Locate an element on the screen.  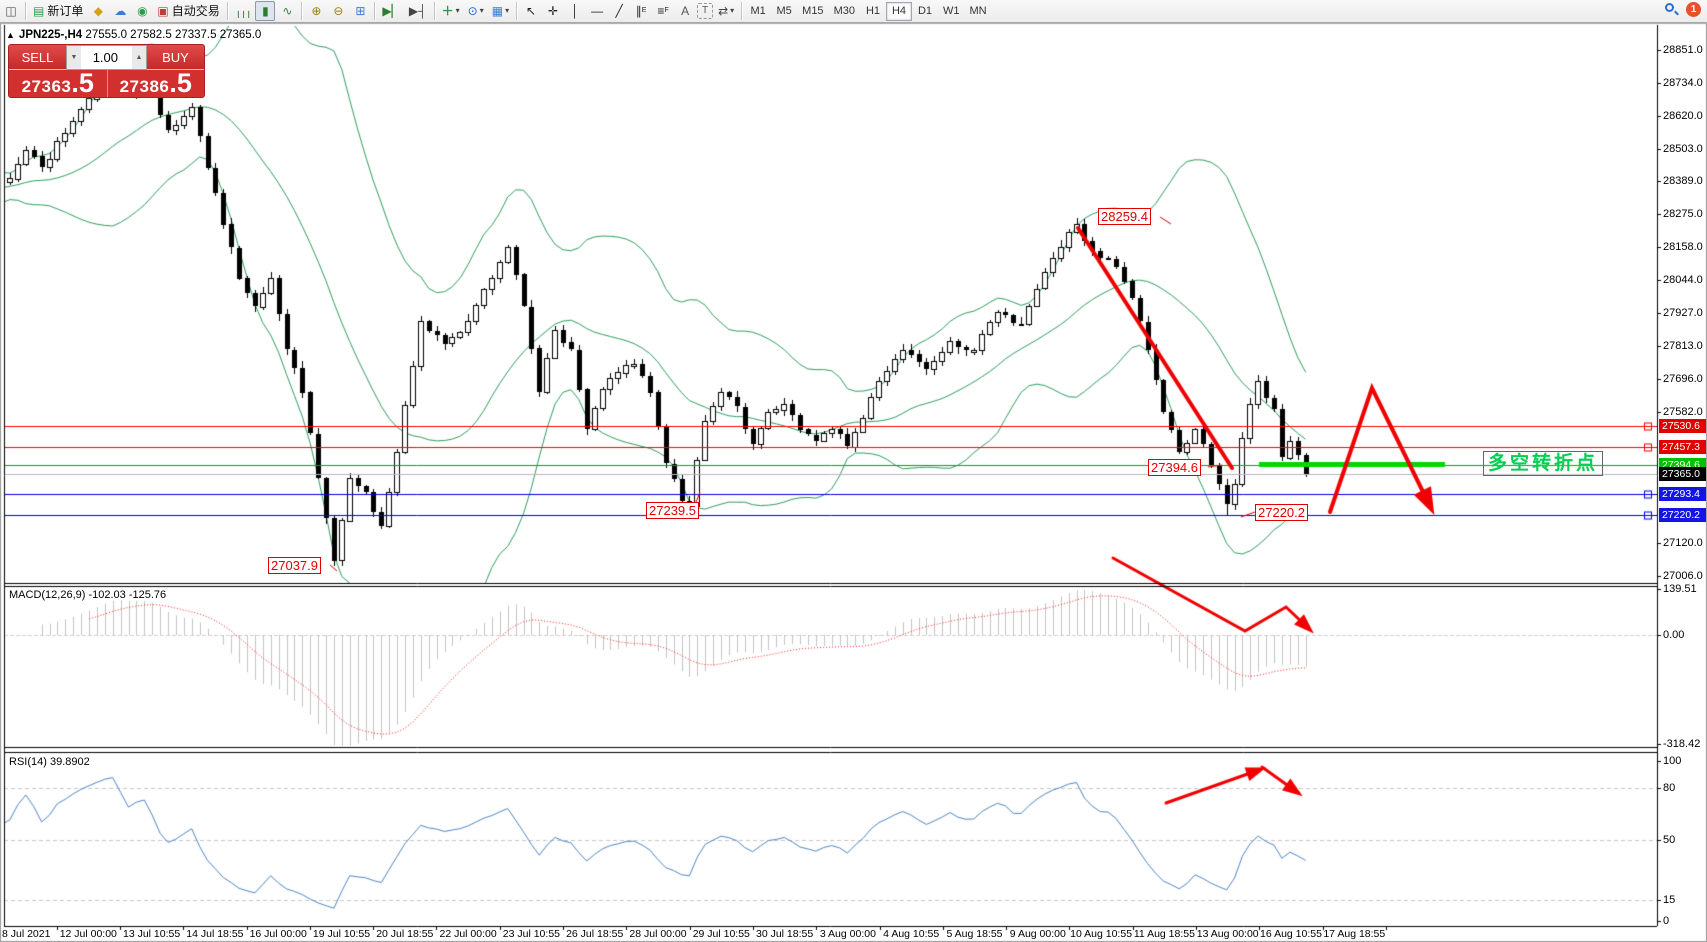
autotrading-button: ▣ 自动交易 is located at coordinates (188, 11).